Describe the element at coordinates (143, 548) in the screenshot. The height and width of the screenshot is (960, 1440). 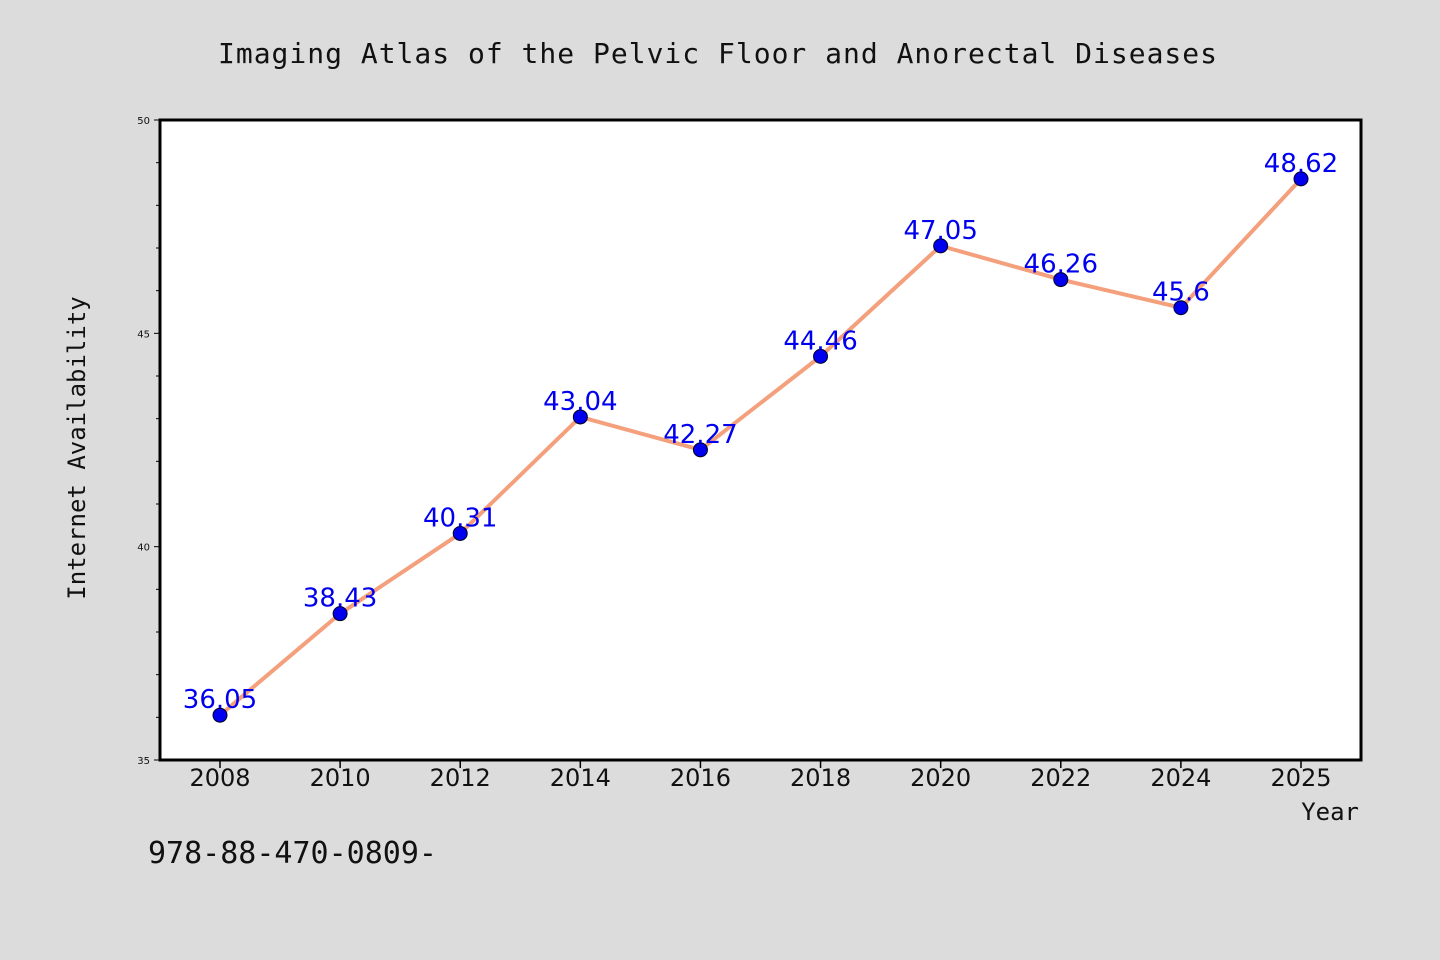
I see `y-tick-label: 40` at that location.